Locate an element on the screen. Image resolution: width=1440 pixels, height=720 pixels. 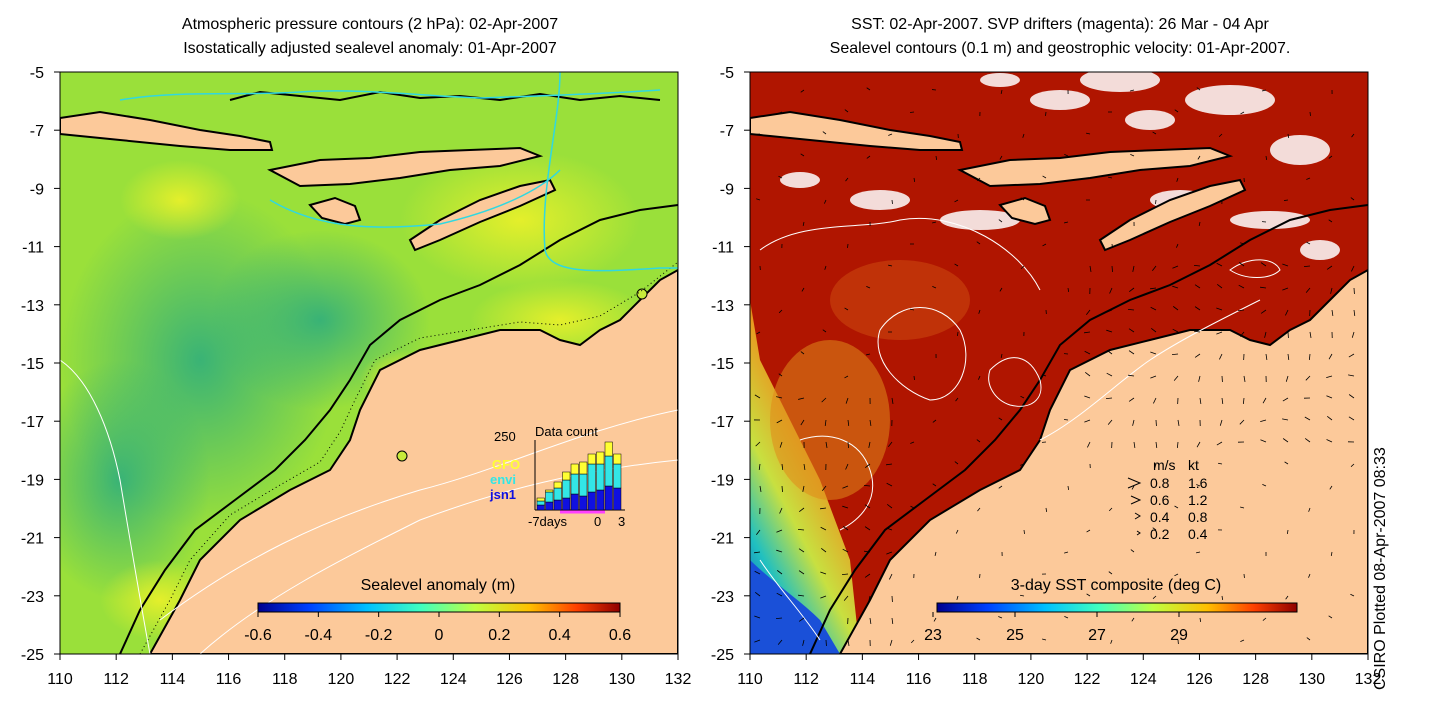
sumba-island is located at coordinates (335, 211).